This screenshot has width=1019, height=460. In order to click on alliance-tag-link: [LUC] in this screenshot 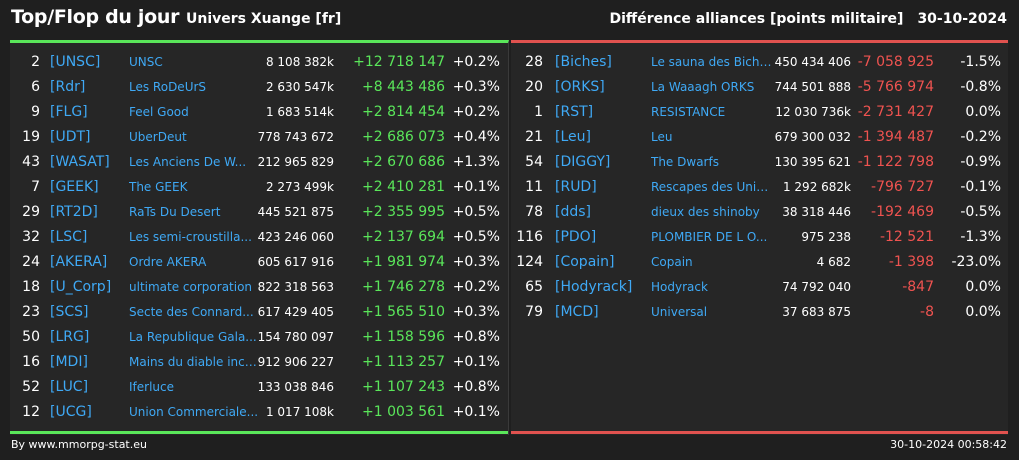, I will do `click(69, 387)`.